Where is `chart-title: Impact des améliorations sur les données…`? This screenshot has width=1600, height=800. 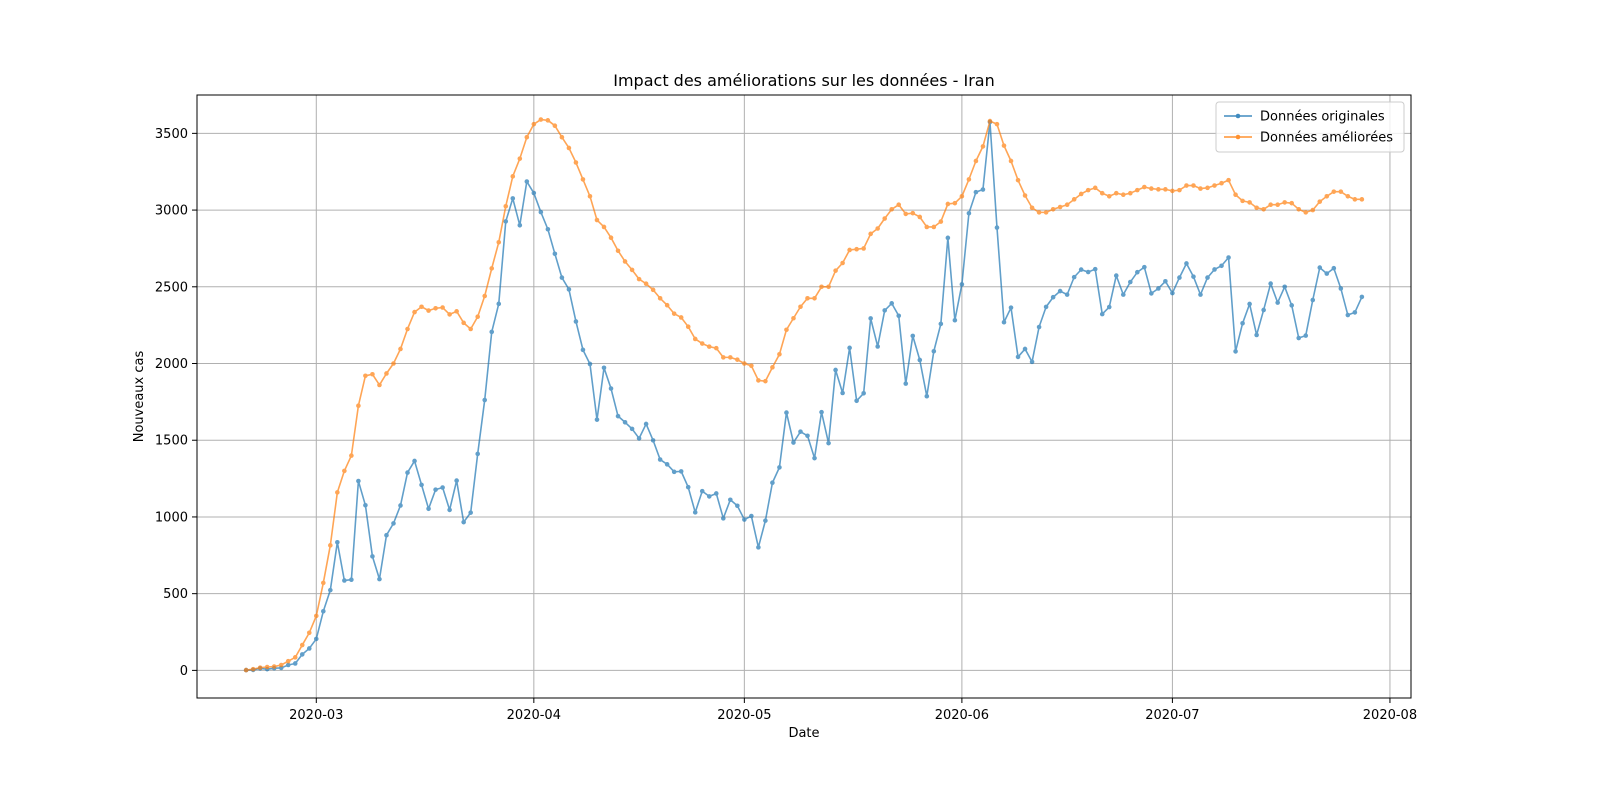
chart-title: Impact des améliorations sur les données… is located at coordinates (804, 80).